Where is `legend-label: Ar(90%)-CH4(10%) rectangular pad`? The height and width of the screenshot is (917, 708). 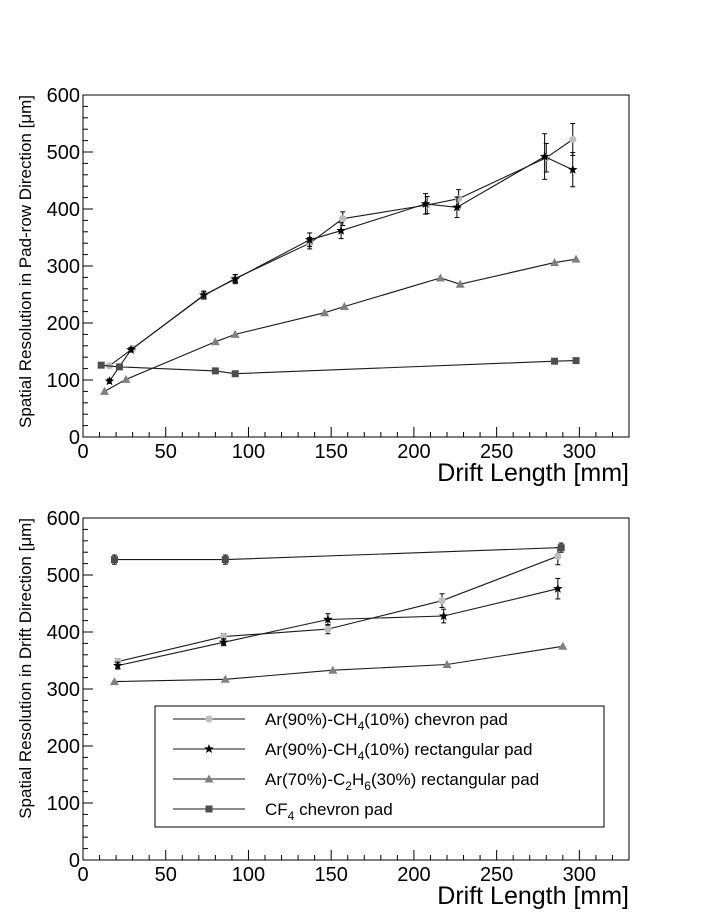 legend-label: Ar(90%)-CH4(10%) rectangular pad is located at coordinates (398, 751).